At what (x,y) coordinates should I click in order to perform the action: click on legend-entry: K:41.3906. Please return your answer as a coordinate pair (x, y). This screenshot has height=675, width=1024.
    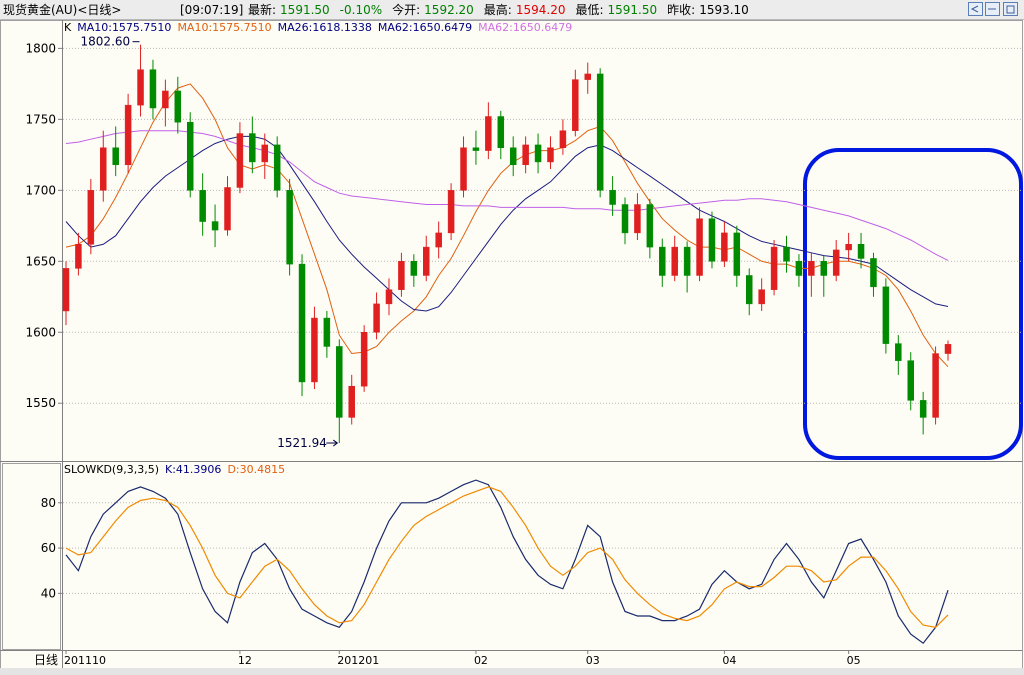
    Looking at the image, I should click on (193, 469).